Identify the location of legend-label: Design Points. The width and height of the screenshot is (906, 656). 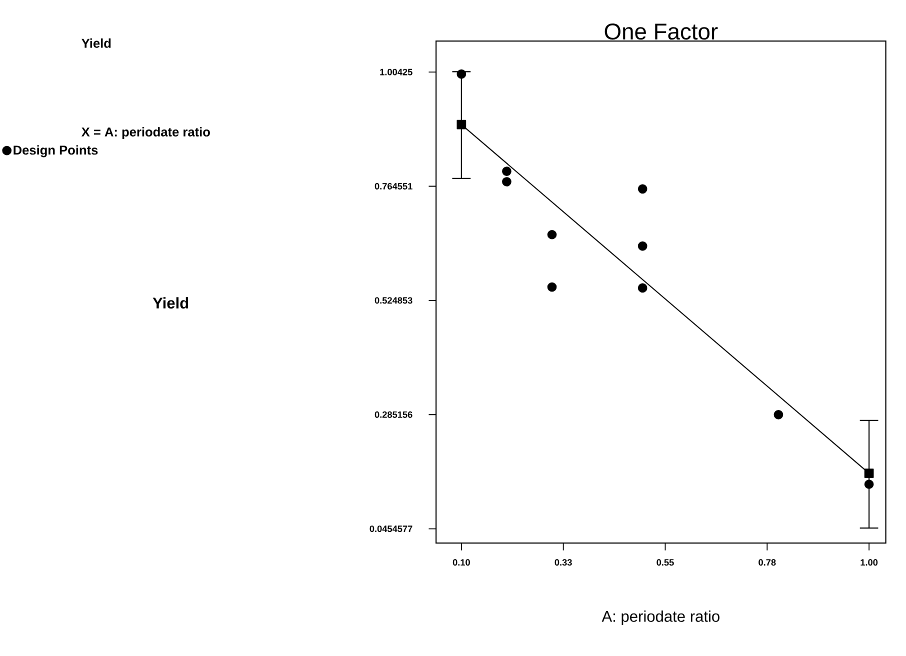
(56, 151).